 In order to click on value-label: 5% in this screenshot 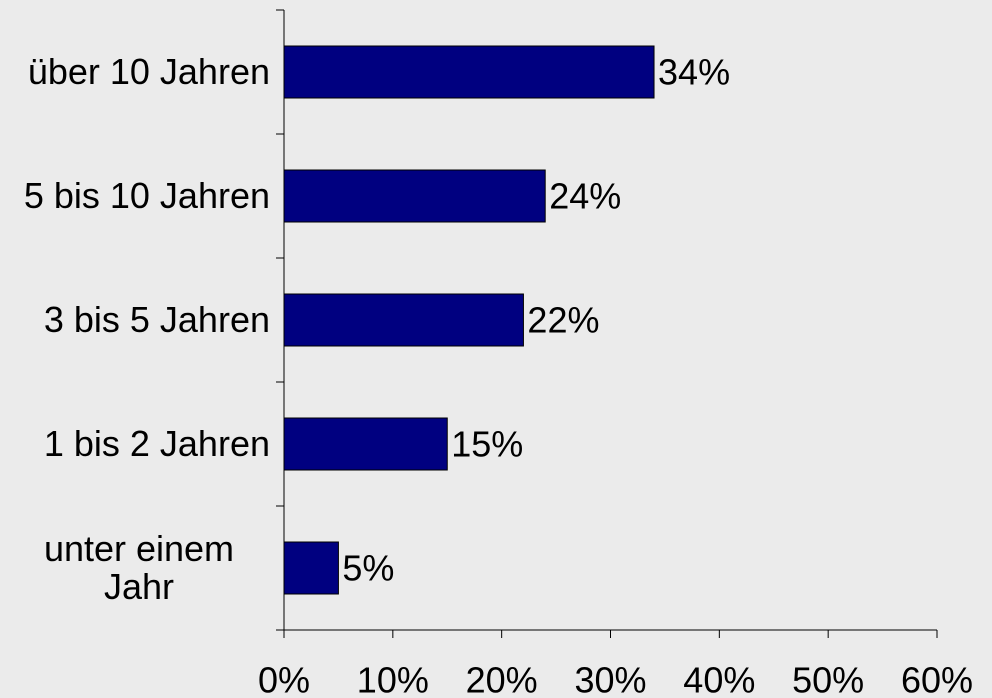, I will do `click(368, 568)`.